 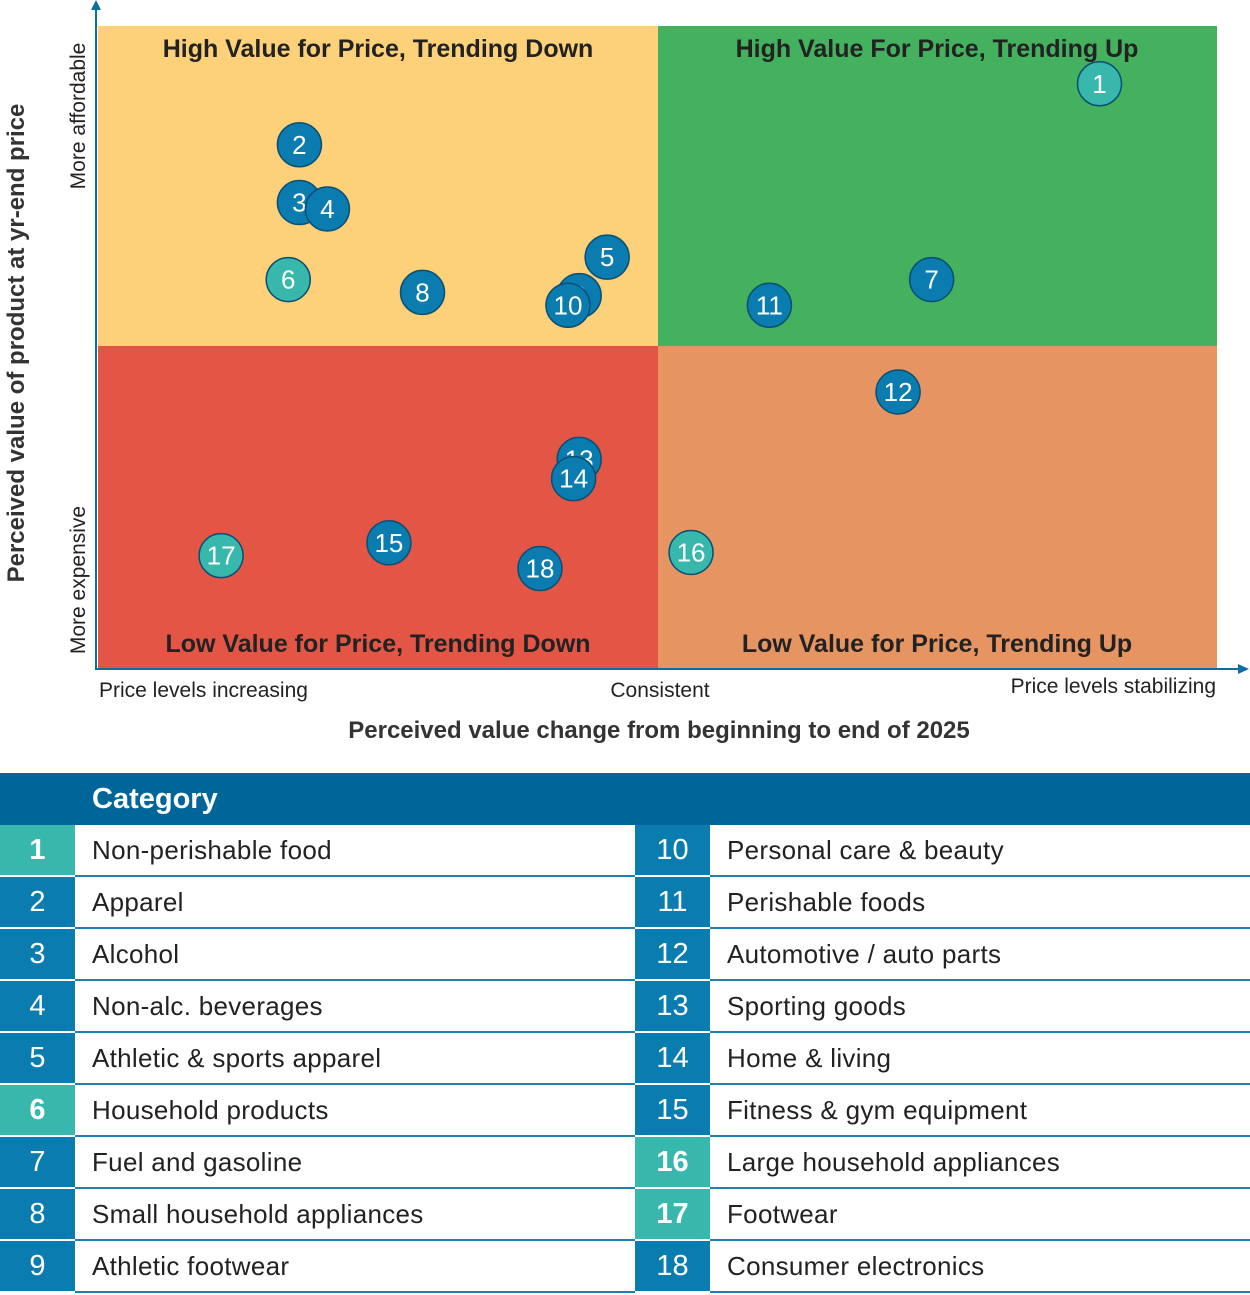 I want to click on data-point-8: 8, so click(x=422, y=292).